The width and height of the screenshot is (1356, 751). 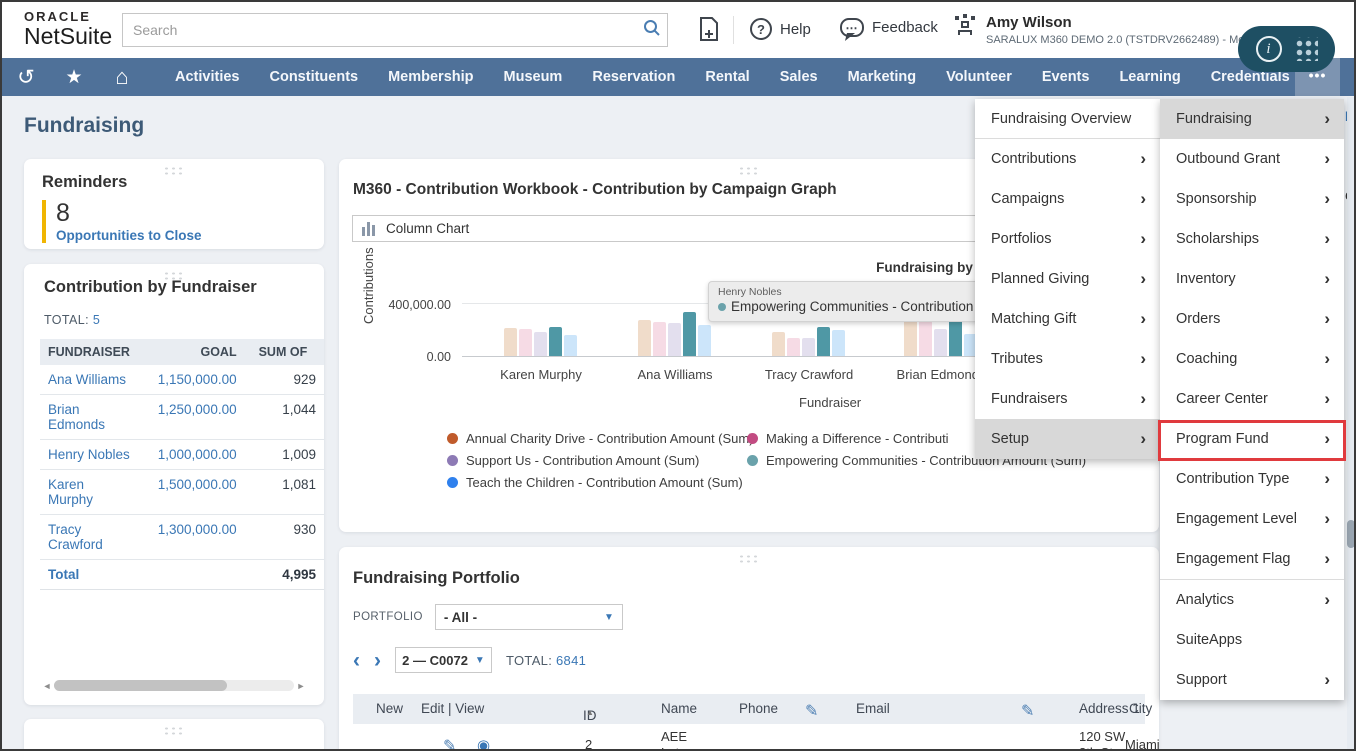 I want to click on netsuite-logo: ORACLE NetSuite, so click(x=68, y=29).